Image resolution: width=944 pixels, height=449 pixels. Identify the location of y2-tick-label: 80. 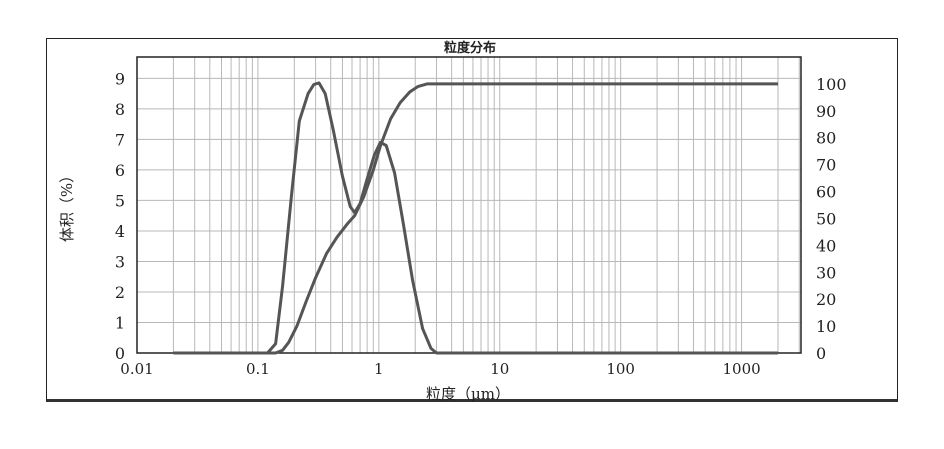
(826, 138).